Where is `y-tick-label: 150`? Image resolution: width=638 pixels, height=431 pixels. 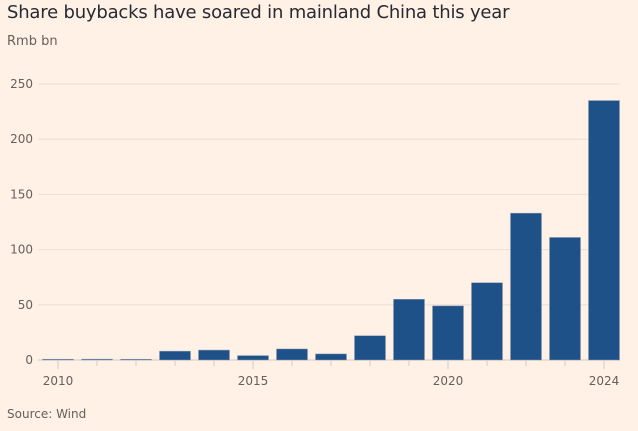 y-tick-label: 150 is located at coordinates (21, 194).